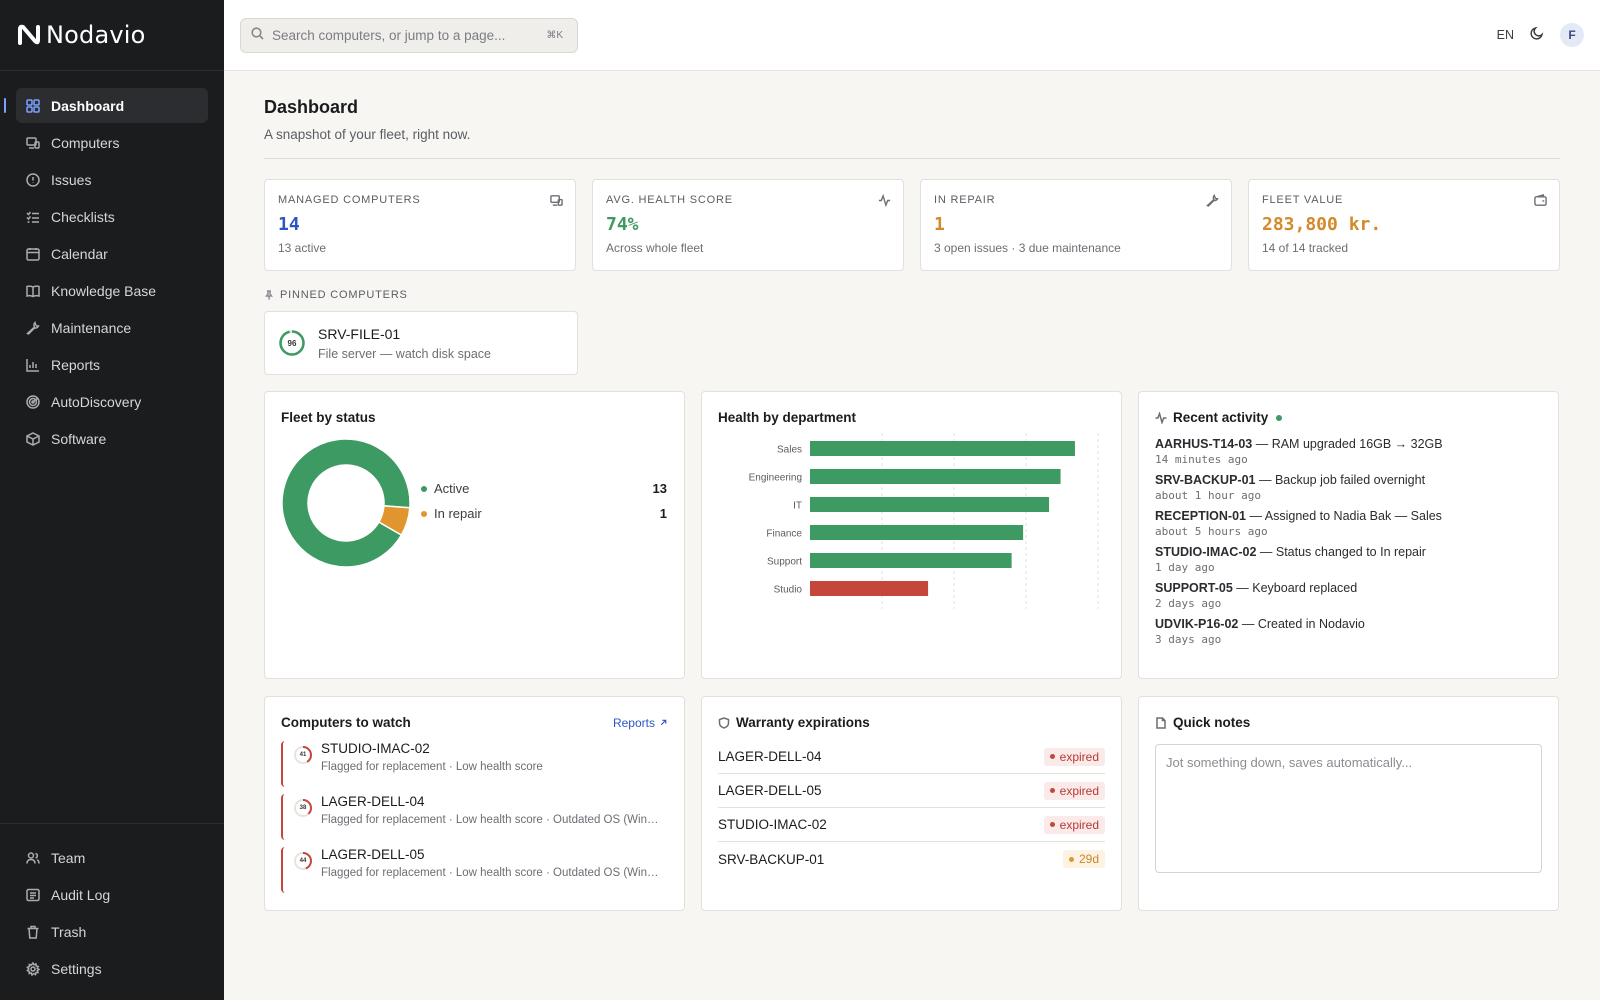  What do you see at coordinates (367, 134) in the screenshot?
I see `page-subtitle: A snapshot of your fleet, right now.` at bounding box center [367, 134].